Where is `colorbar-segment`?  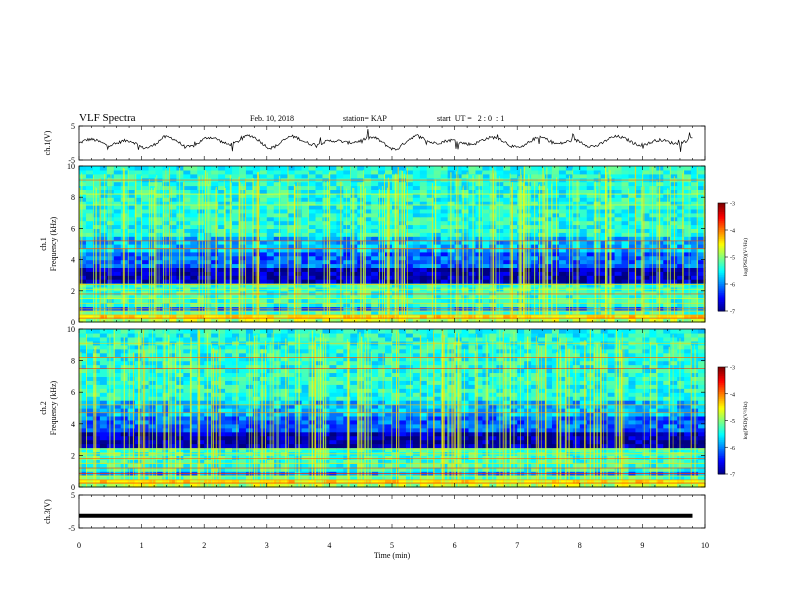 colorbar-segment is located at coordinates (721, 216).